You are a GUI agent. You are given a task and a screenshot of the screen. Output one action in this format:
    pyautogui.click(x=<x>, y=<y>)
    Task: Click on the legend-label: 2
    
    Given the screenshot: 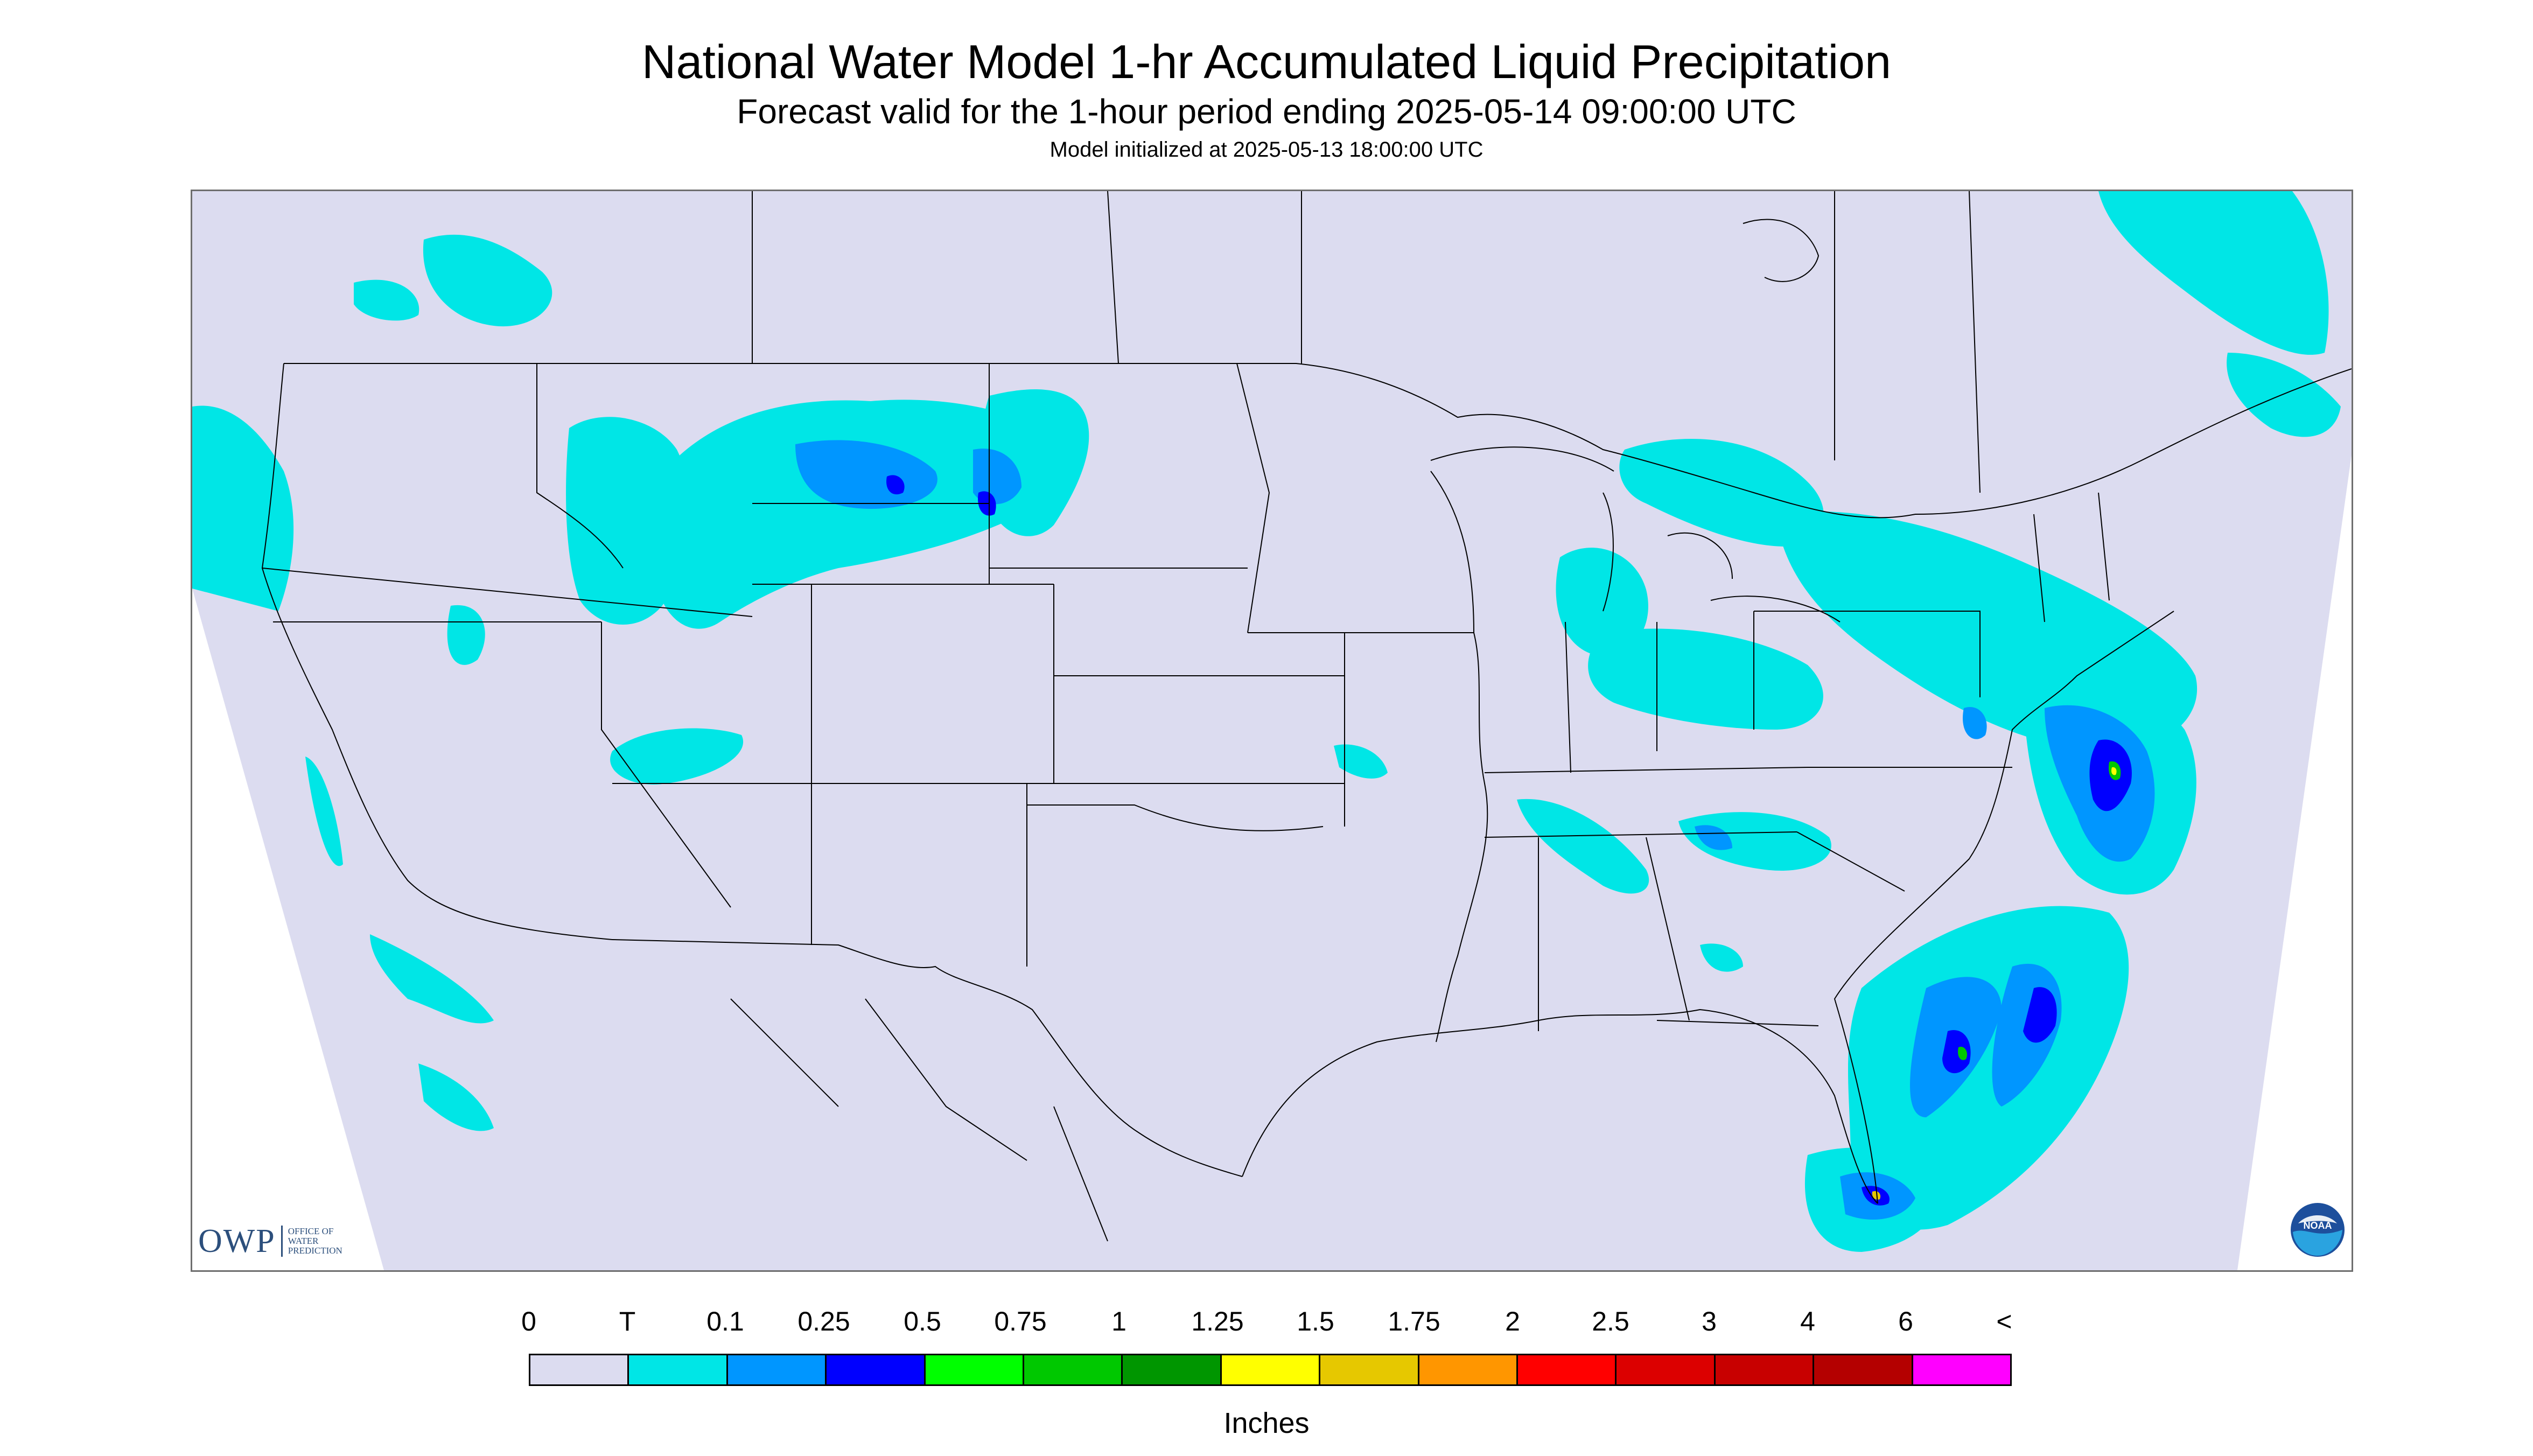 What is the action you would take?
    pyautogui.click(x=1513, y=1321)
    